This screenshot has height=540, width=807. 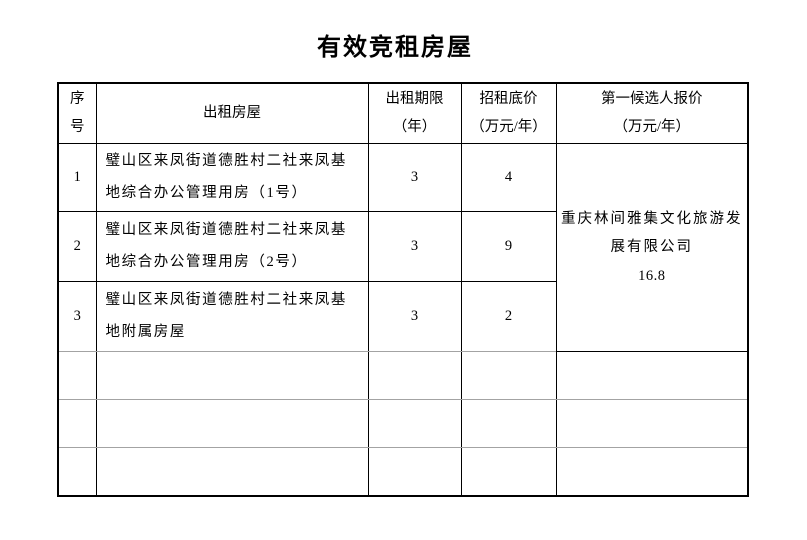 What do you see at coordinates (232, 113) in the screenshot?
I see `col-header-property: 出租房屋` at bounding box center [232, 113].